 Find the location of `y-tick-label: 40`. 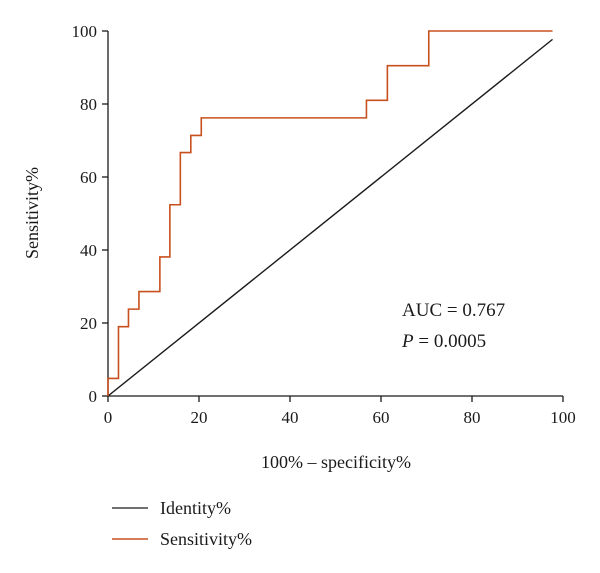

y-tick-label: 40 is located at coordinates (88, 250).